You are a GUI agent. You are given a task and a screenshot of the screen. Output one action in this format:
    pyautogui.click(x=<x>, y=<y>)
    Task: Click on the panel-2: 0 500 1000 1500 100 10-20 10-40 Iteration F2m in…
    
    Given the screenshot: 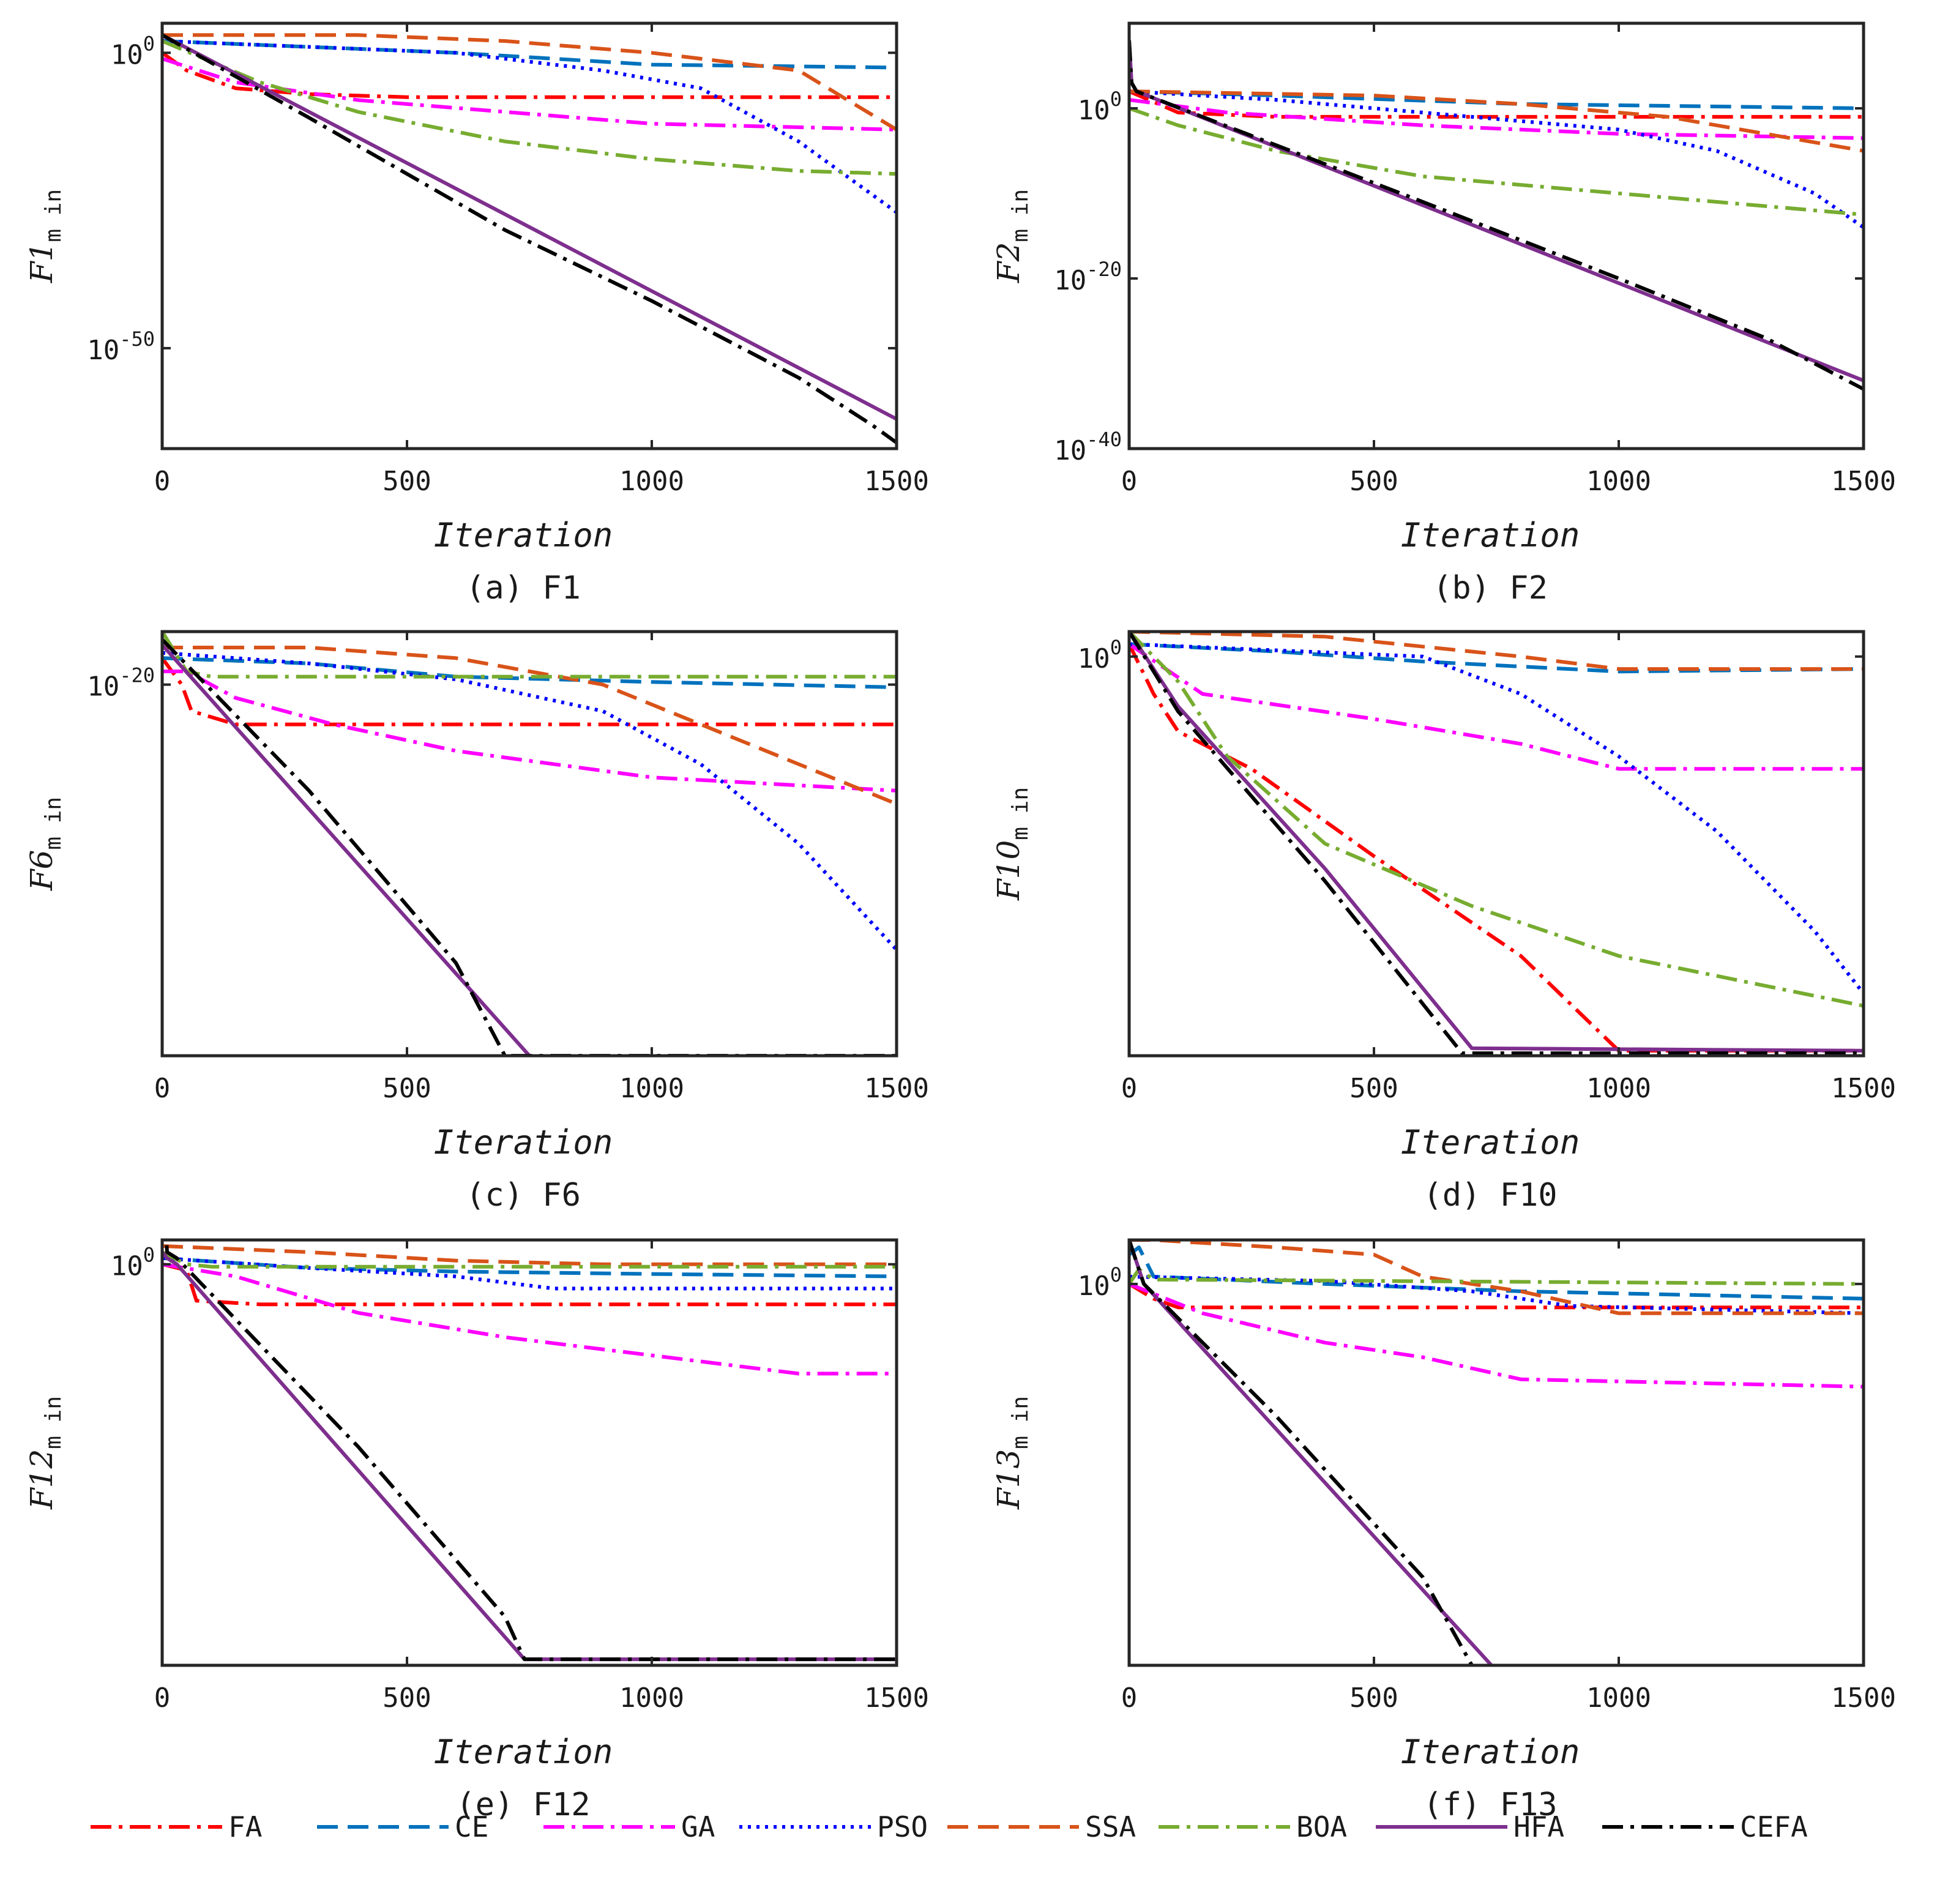 What is the action you would take?
    pyautogui.click(x=1443, y=314)
    